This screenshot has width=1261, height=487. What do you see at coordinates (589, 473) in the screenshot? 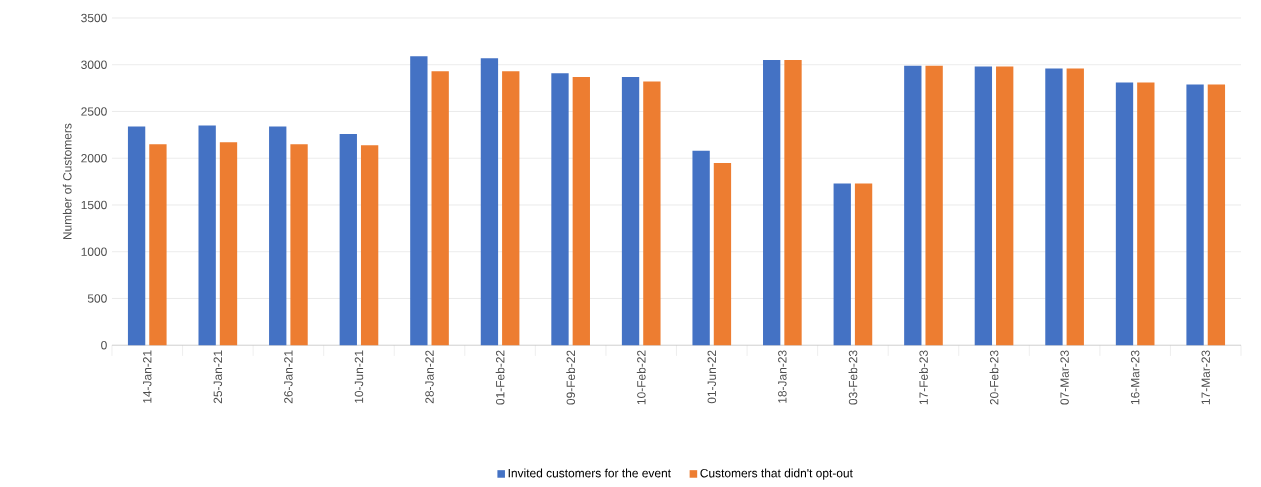
I see `legend-label: Invited customers for the event` at bounding box center [589, 473].